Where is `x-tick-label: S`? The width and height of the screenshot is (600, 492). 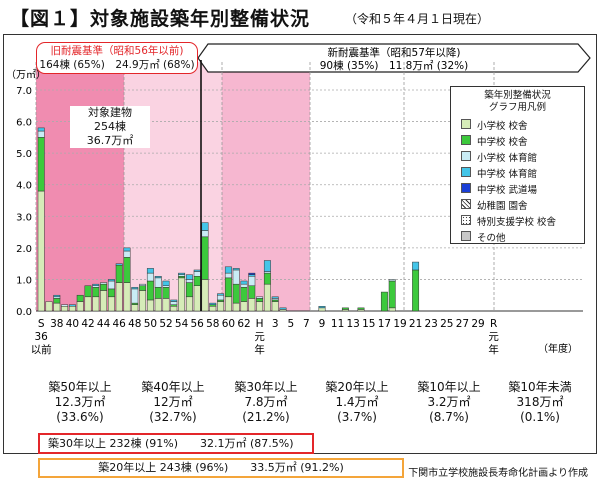 x-tick-label: S is located at coordinates (41, 324).